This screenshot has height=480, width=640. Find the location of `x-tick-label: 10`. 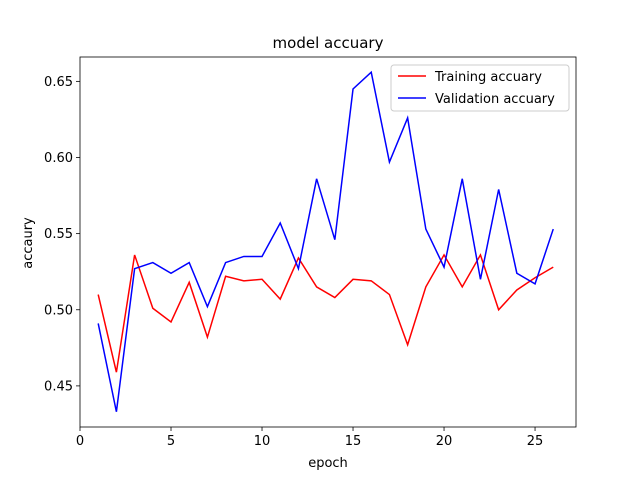

x-tick-label: 10 is located at coordinates (262, 441).